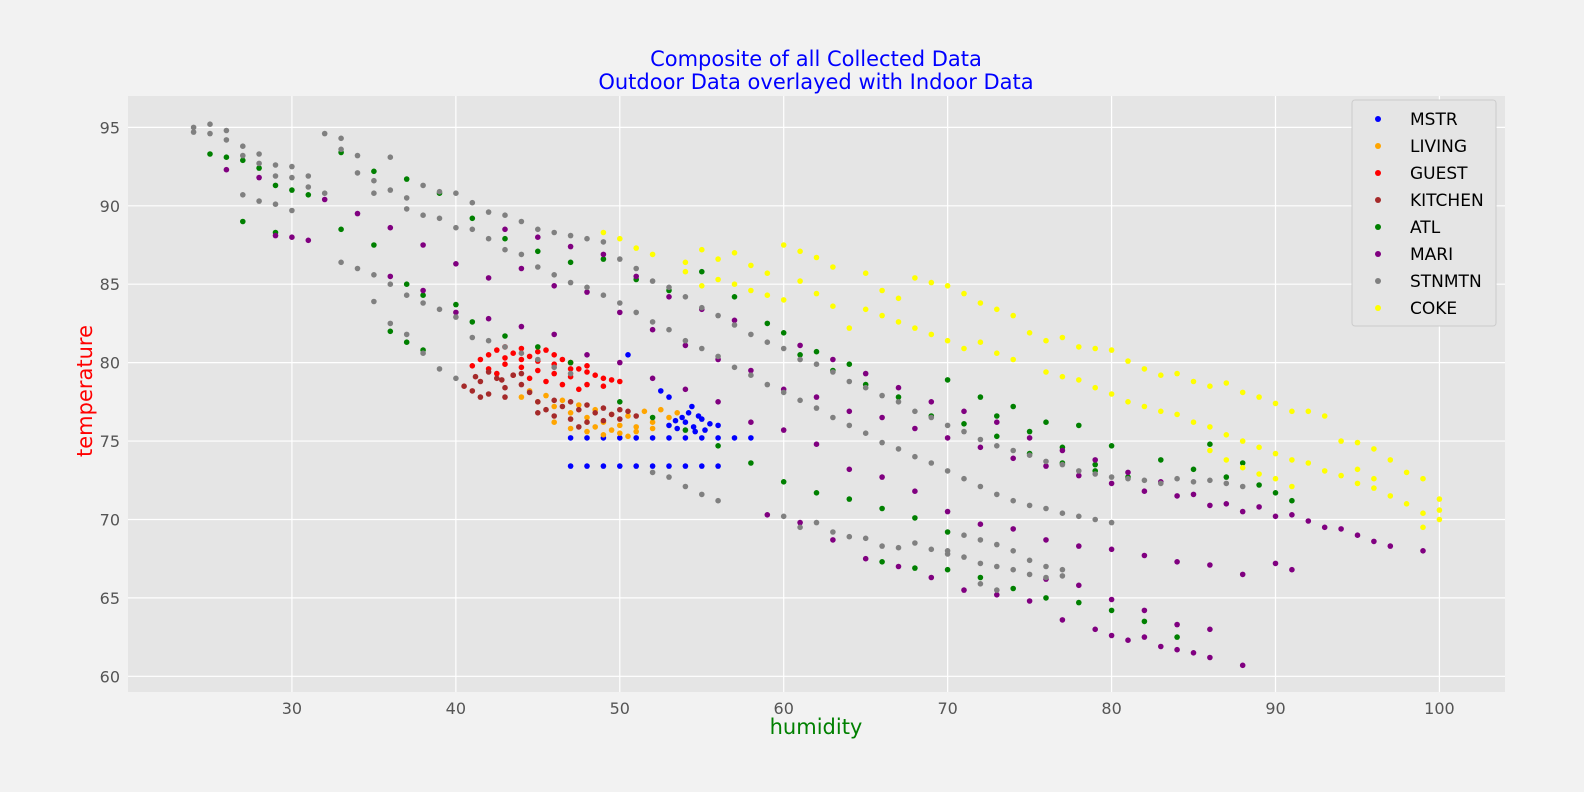 The height and width of the screenshot is (792, 1584). Describe the element at coordinates (550, 399) in the screenshot. I see `series-kitchen` at that location.